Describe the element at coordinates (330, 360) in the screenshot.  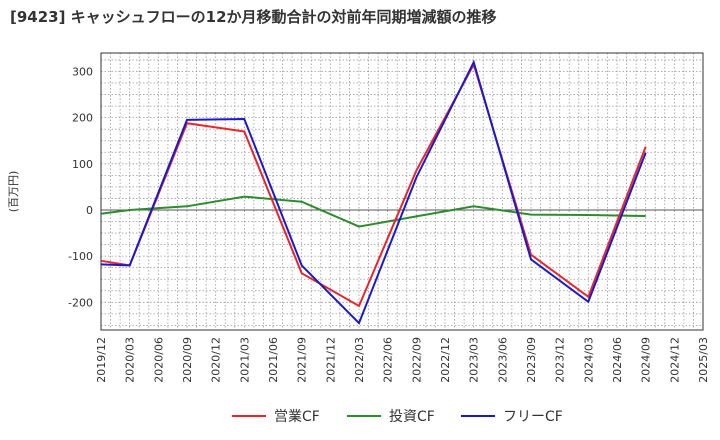
I see `x-tick-label: 2021/12` at that location.